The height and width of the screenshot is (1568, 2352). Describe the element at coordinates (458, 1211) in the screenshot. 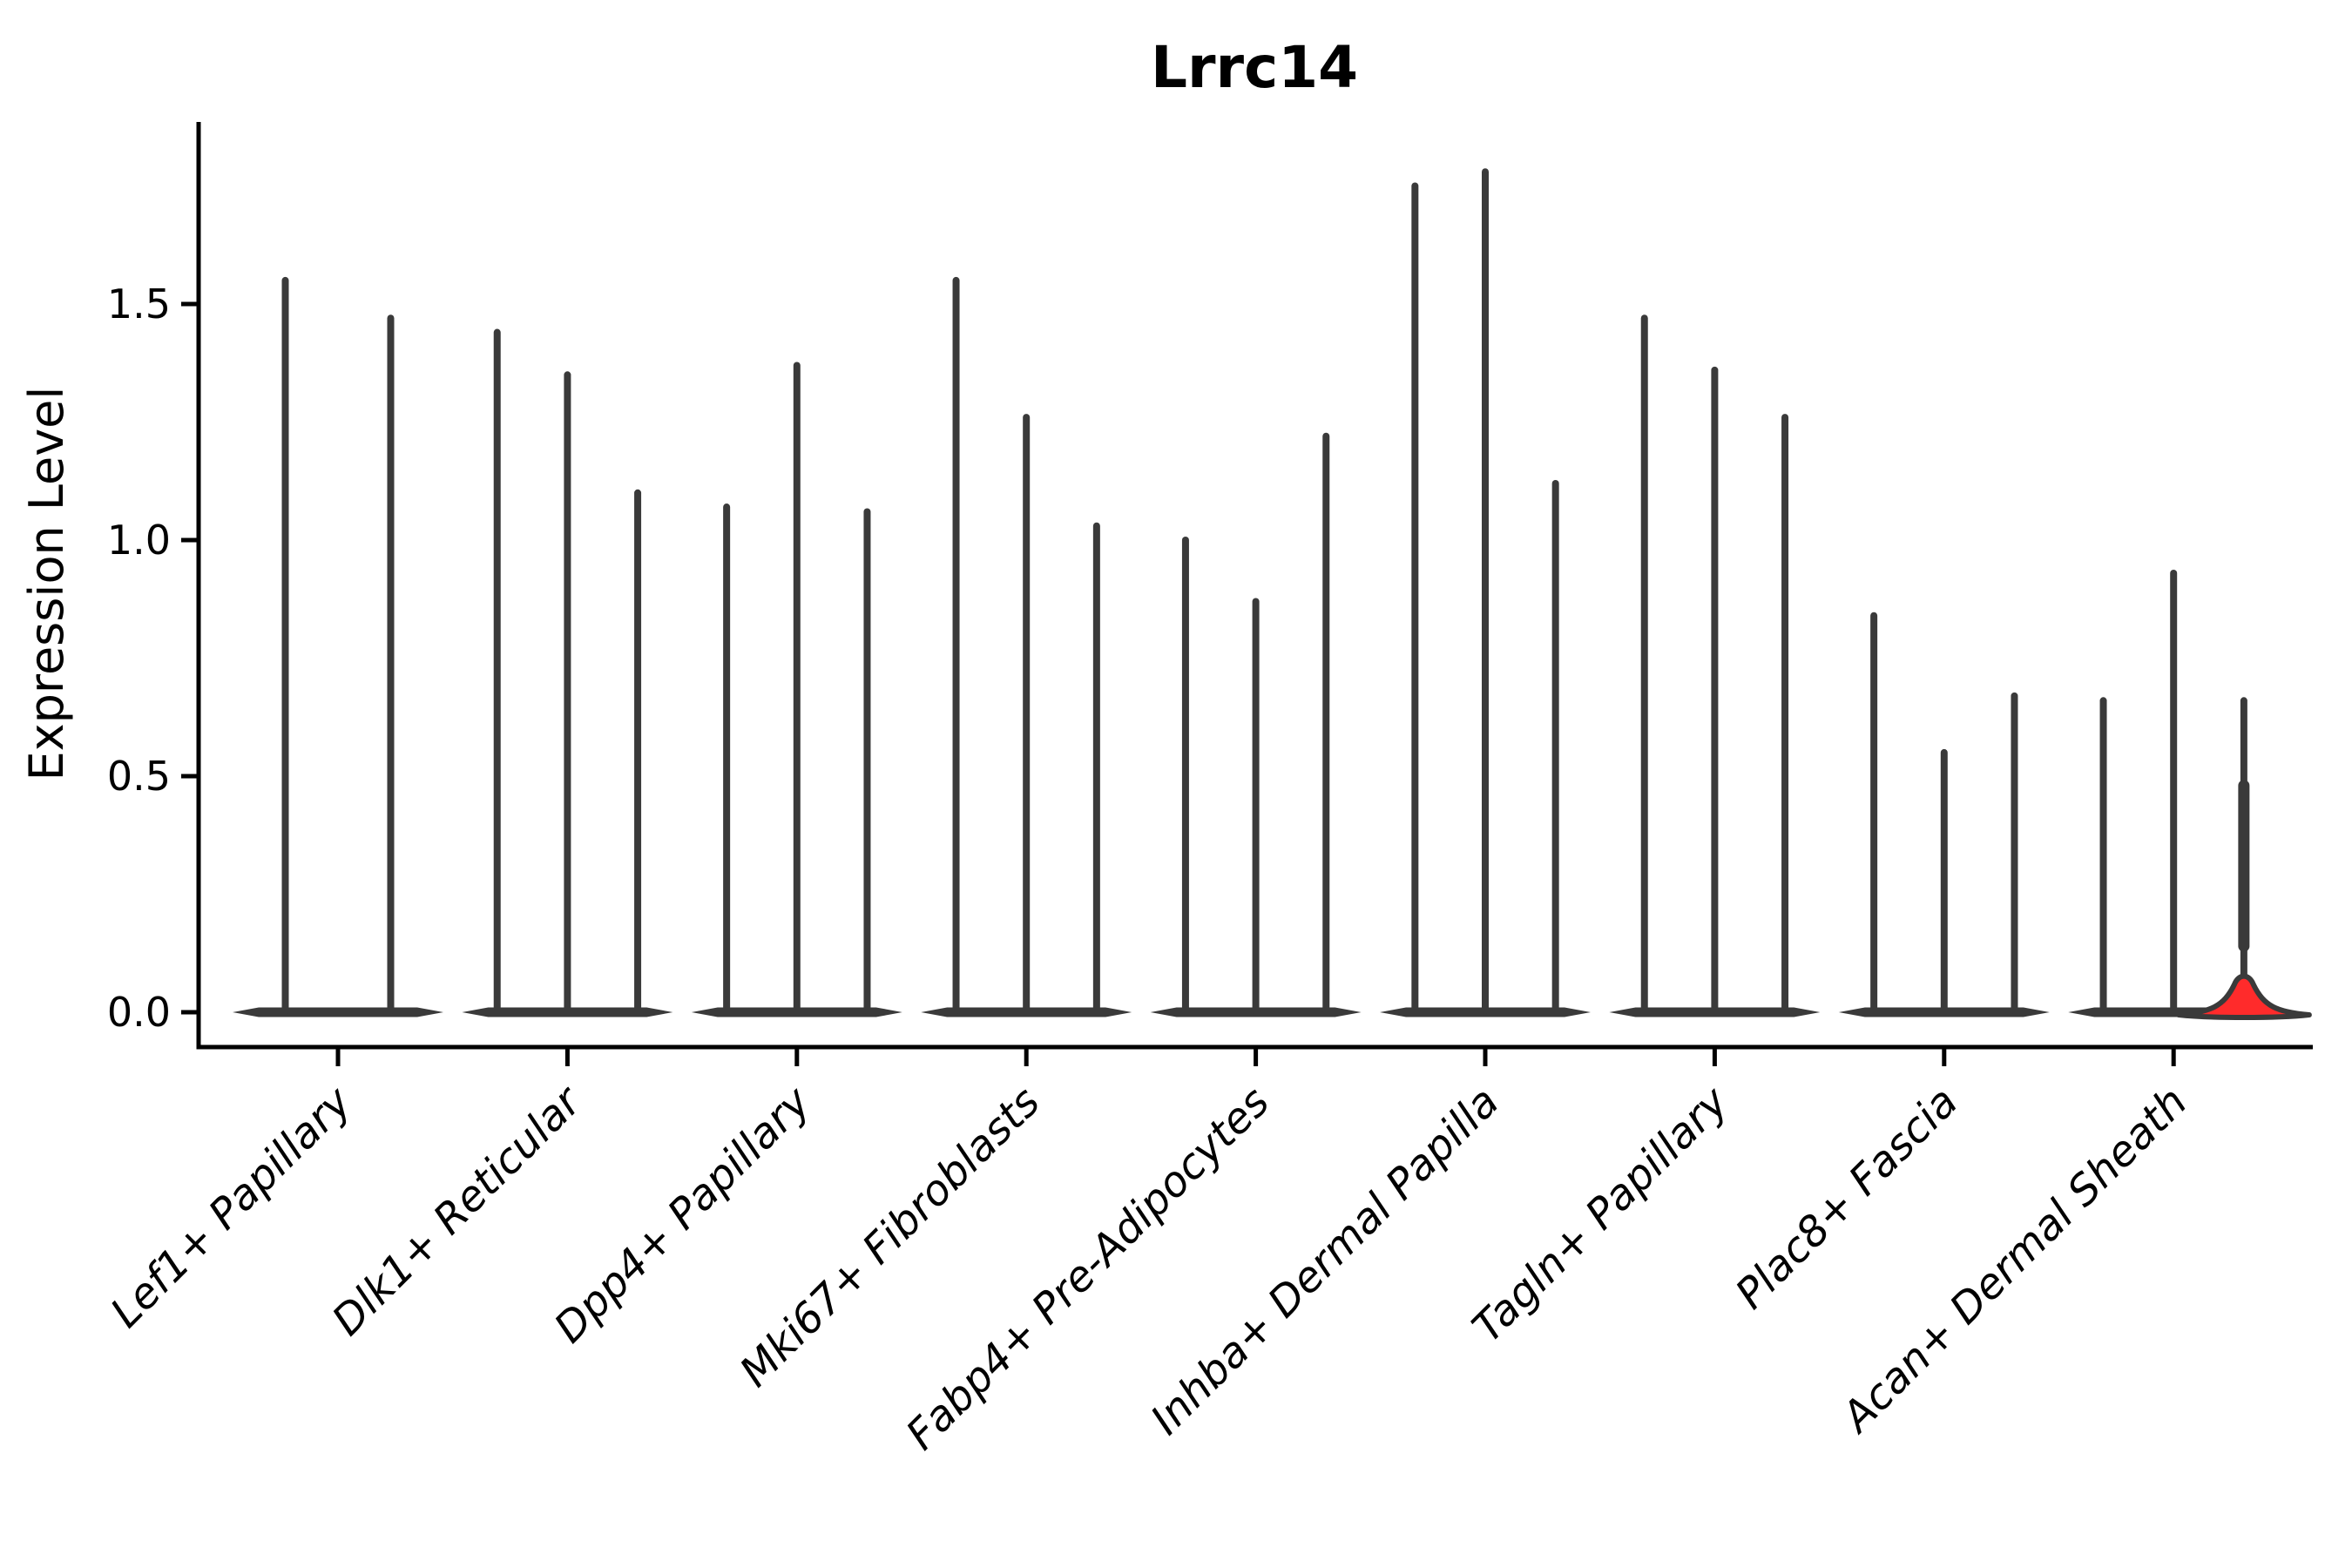

I see `x-category-label: Dlk1+ Reticular` at that location.